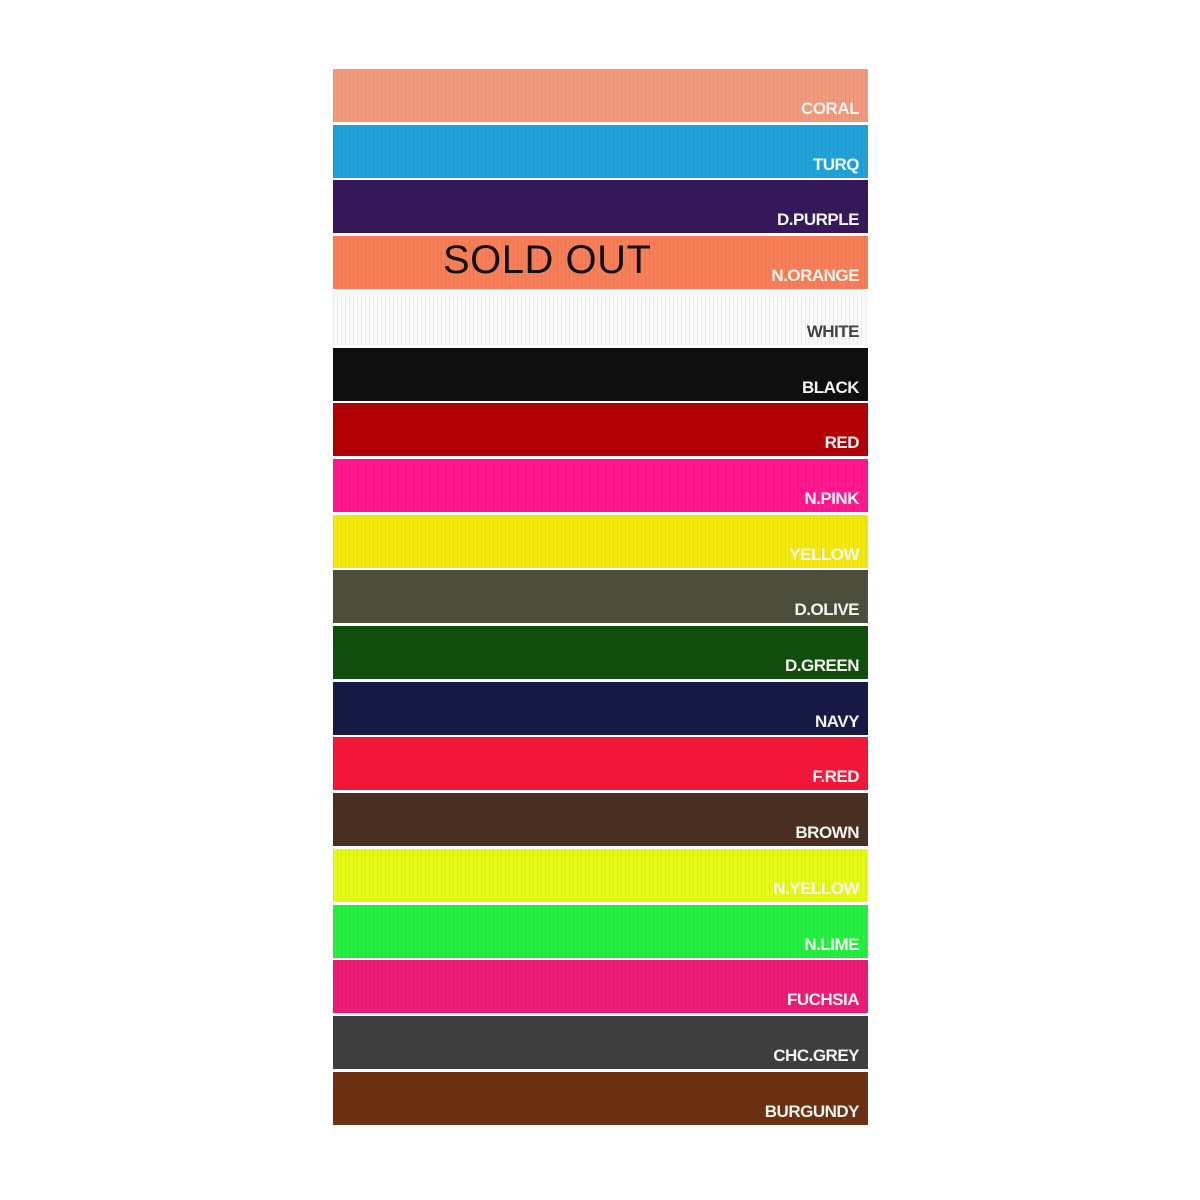 The width and height of the screenshot is (1200, 1200). Describe the element at coordinates (600, 318) in the screenshot. I see `color-swatch-white: WHITE` at that location.